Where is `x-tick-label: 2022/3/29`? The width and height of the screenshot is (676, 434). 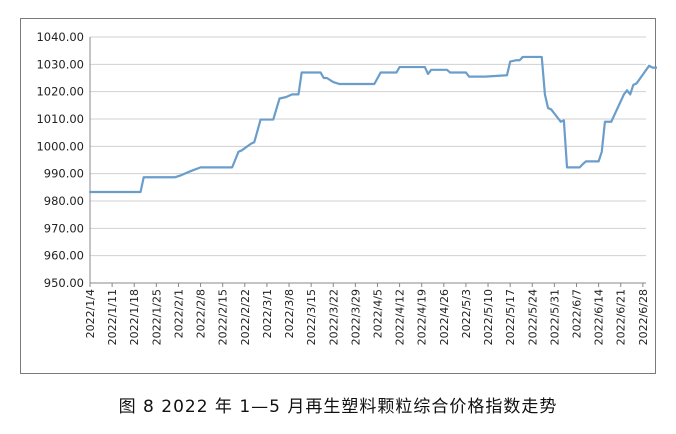
x-tick-label: 2022/3/29 is located at coordinates (355, 317).